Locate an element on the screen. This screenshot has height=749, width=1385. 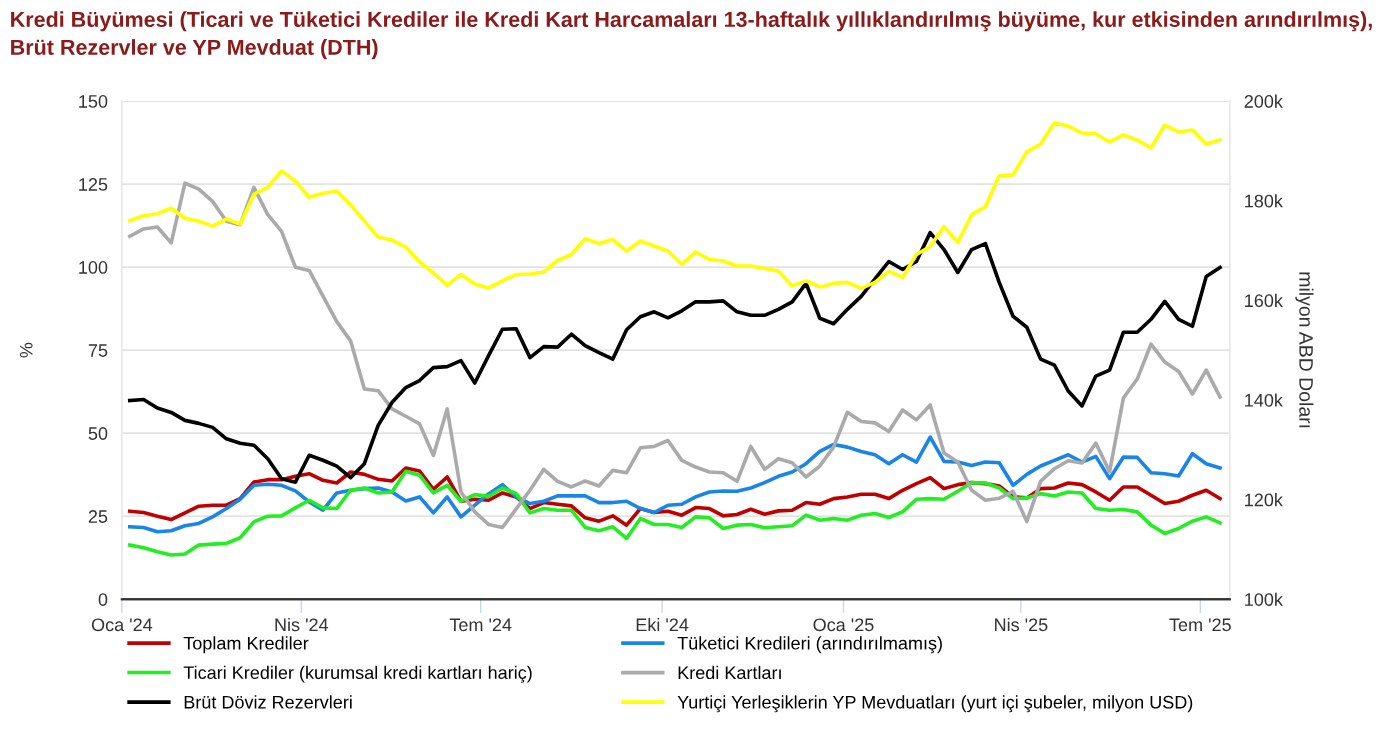
y2-tick-label: 200k is located at coordinates (1263, 101).